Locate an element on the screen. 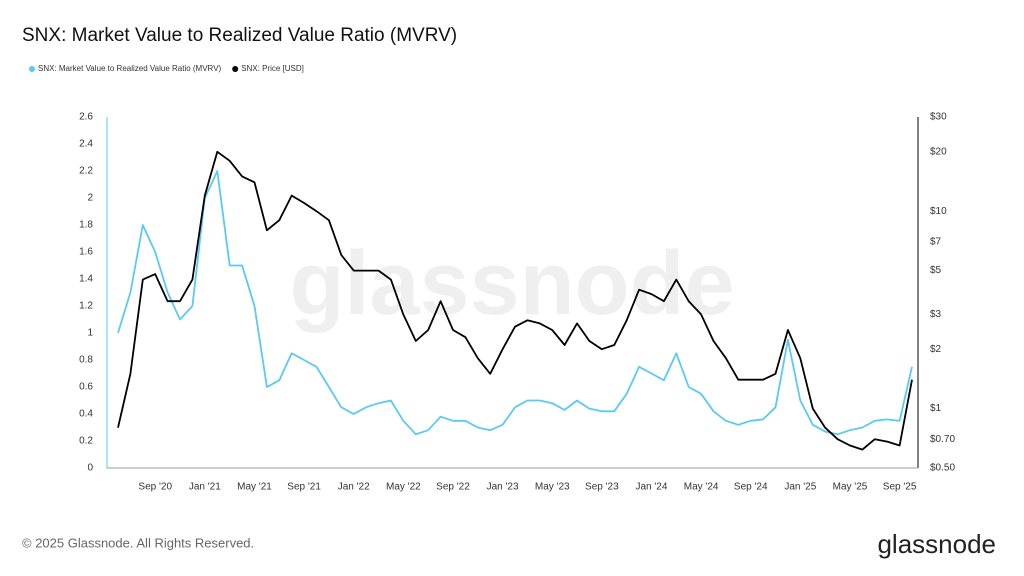 Image resolution: width=1024 pixels, height=576 pixels. x-tick-label: May '21 is located at coordinates (254, 487).